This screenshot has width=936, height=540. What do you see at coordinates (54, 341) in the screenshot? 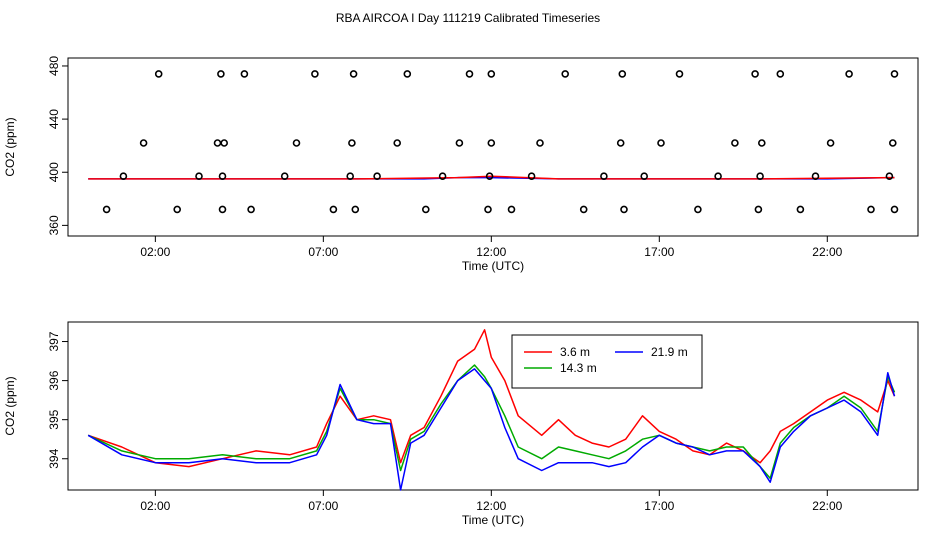
I see `y-tick-label: 397` at bounding box center [54, 341].